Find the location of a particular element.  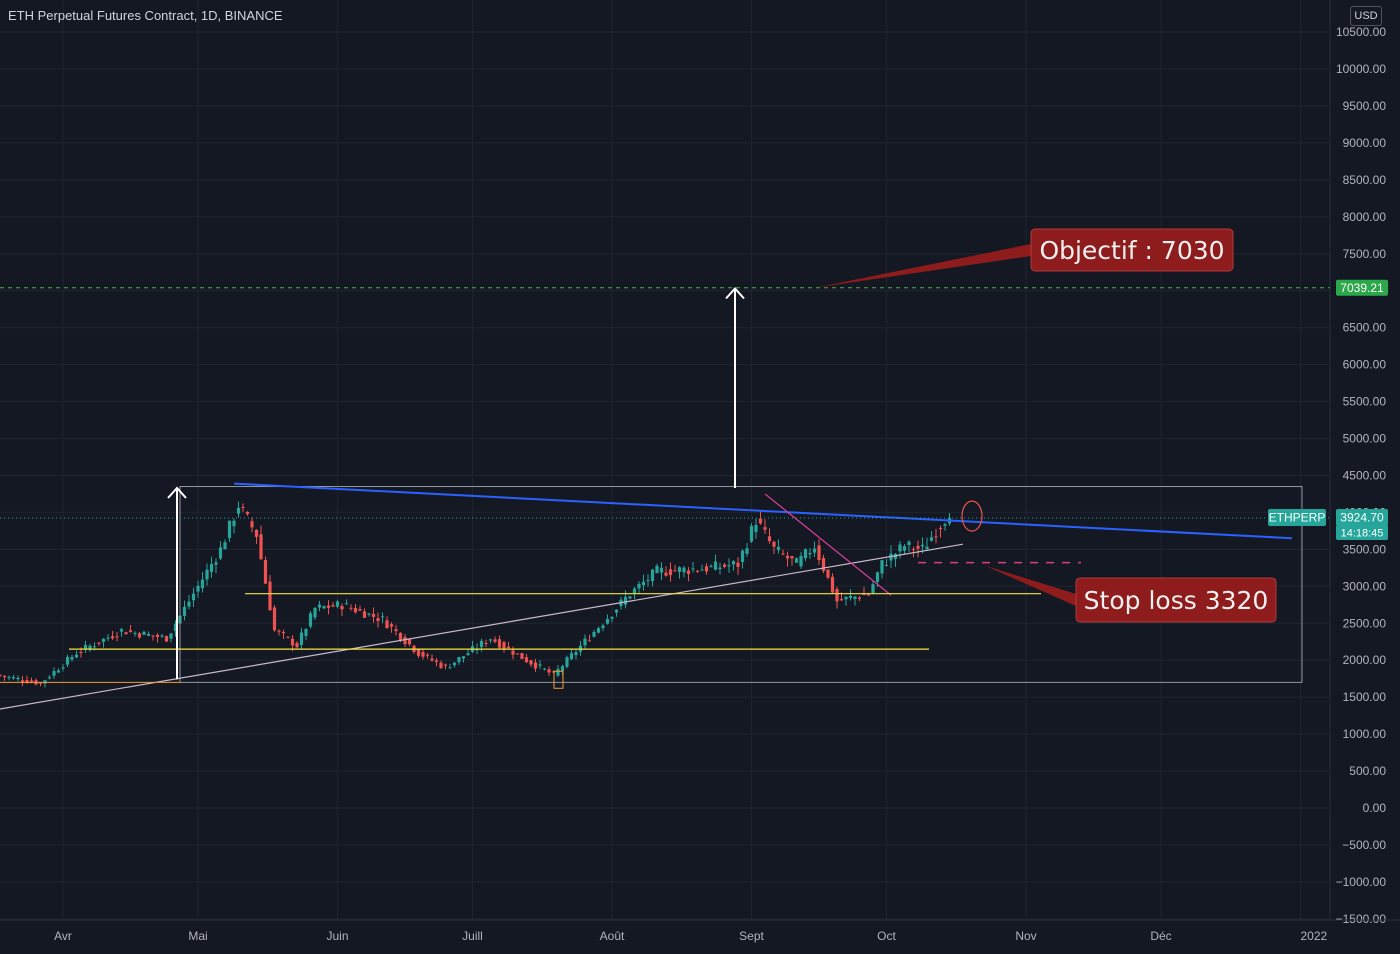

time-axis-tick-label: Juill is located at coordinates (472, 936).